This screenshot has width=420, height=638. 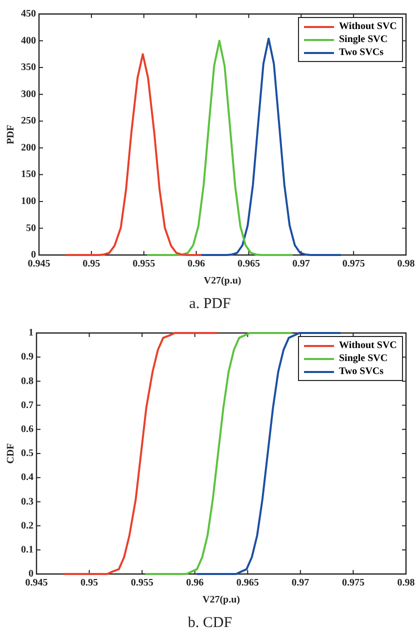 I want to click on y-tick-label: 0.2, so click(x=27, y=526).